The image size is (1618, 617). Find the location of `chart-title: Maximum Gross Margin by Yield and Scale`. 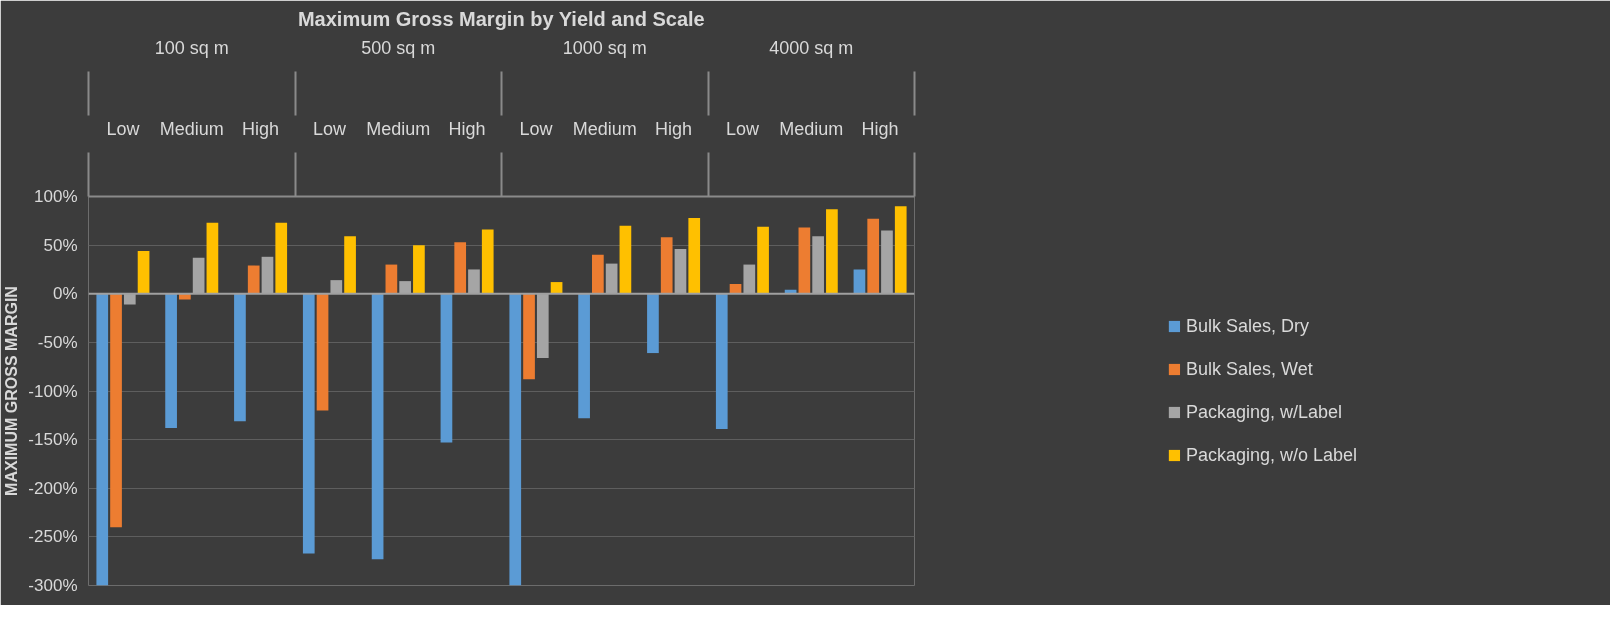

chart-title: Maximum Gross Margin by Yield and Scale is located at coordinates (501, 18).